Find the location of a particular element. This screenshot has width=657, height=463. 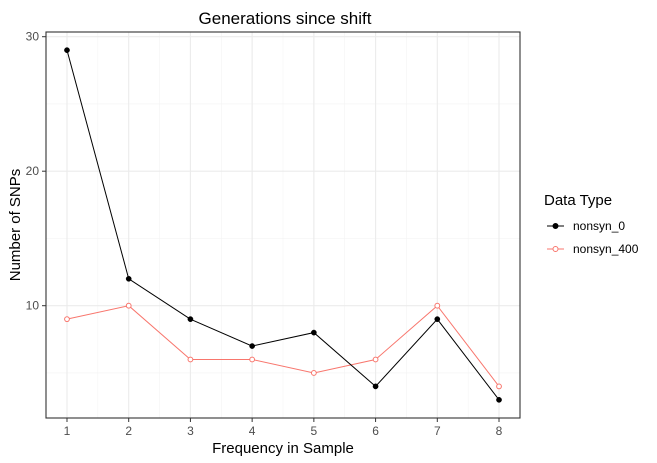

y-tick-label: 10 is located at coordinates (33, 306).